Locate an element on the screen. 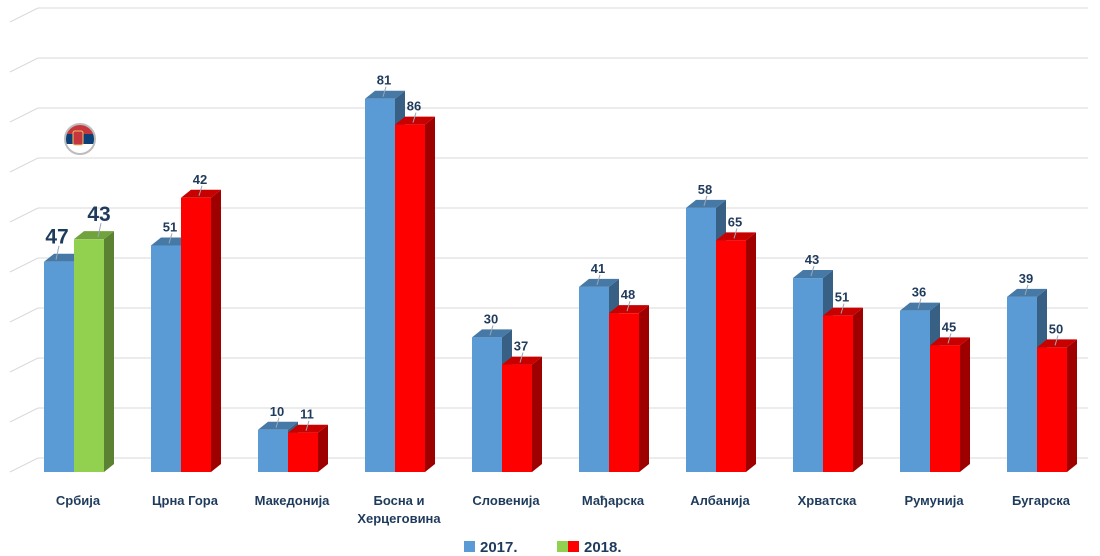 The width and height of the screenshot is (1100, 556). value-label: 50 is located at coordinates (1056, 328).